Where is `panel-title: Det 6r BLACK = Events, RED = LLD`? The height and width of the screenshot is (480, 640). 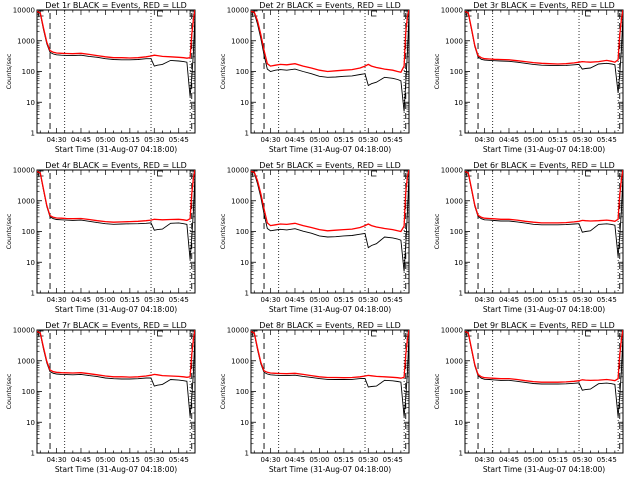 panel-title: Det 6r BLACK = Events, RED = LLD is located at coordinates (544, 165).